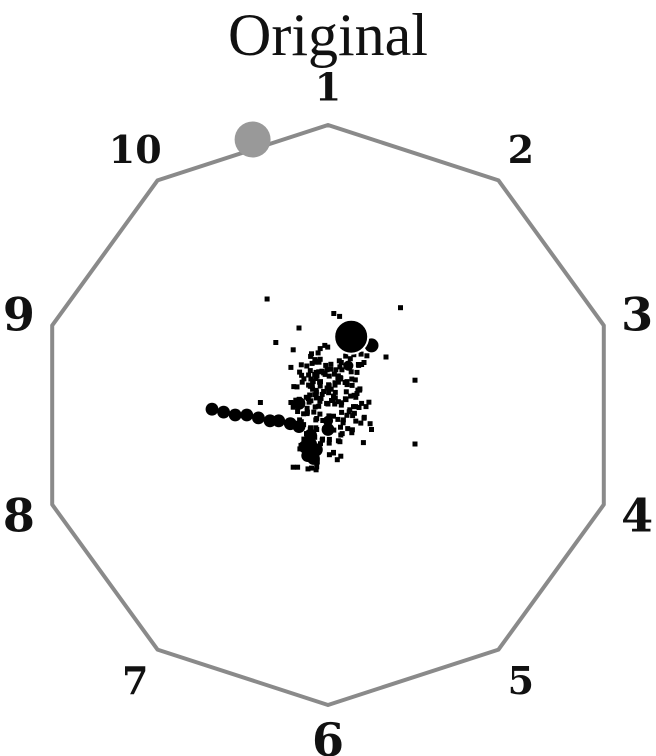  Describe the element at coordinates (637, 315) in the screenshot. I see `anchor-label-3: 3` at that location.